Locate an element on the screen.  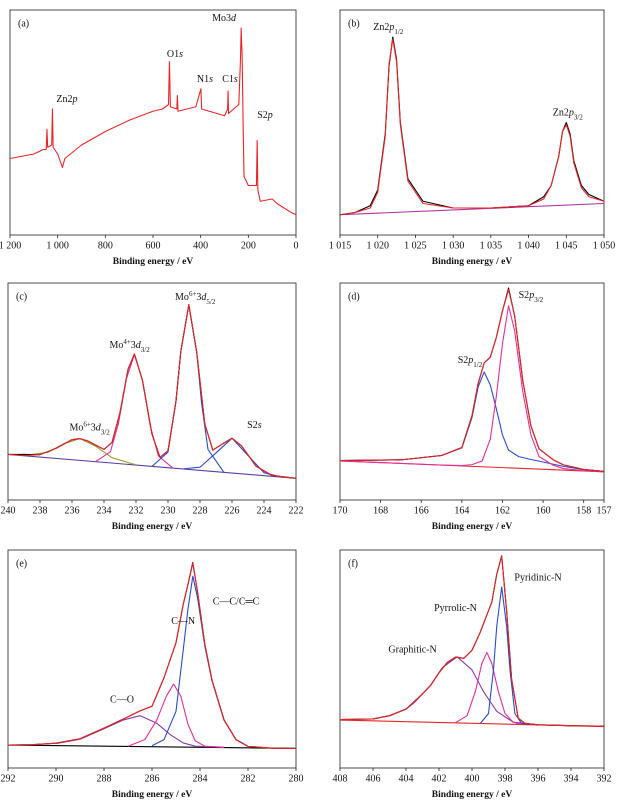
peak-label: Mo6+3d3/2 is located at coordinates (89, 428).